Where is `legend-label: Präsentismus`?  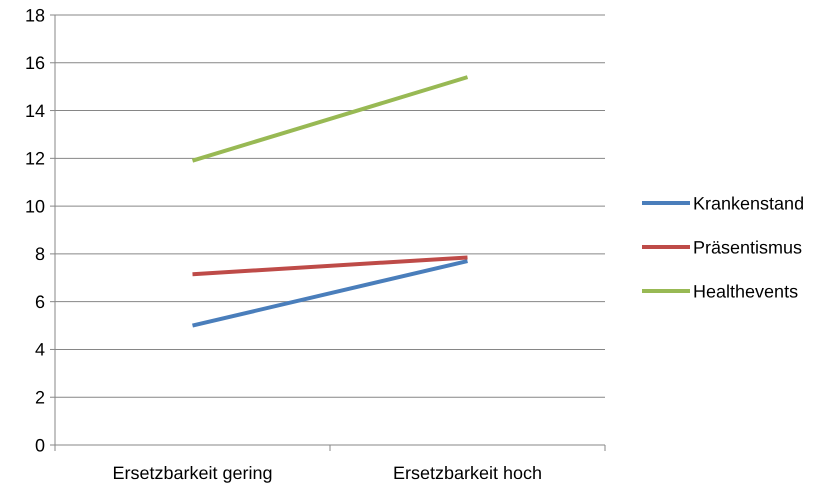
legend-label: Präsentismus is located at coordinates (747, 247).